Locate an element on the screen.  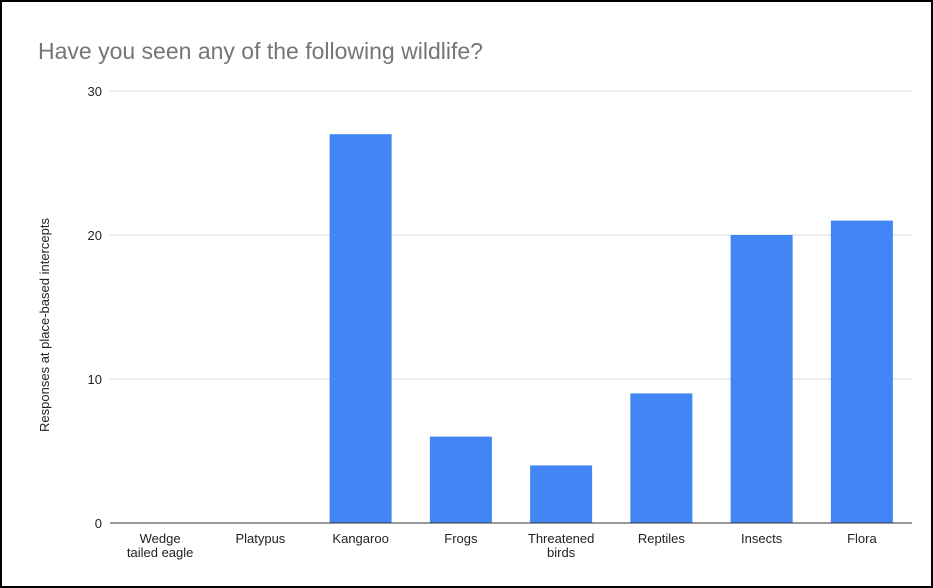
x-tick-label-line: Insects is located at coordinates (762, 538).